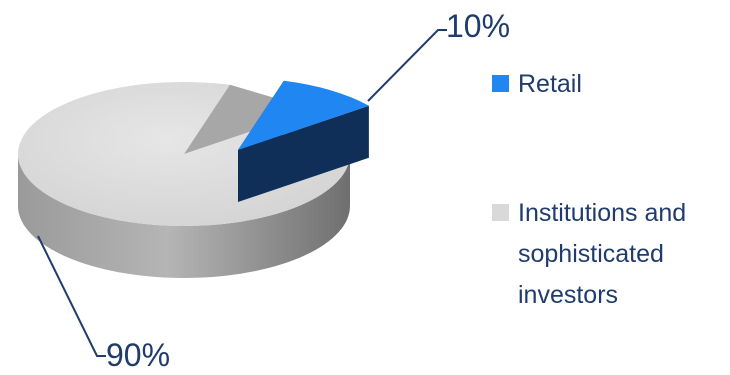 This screenshot has width=730, height=375. I want to click on legend-label-institutions-line-2: sophisticated, so click(591, 254).